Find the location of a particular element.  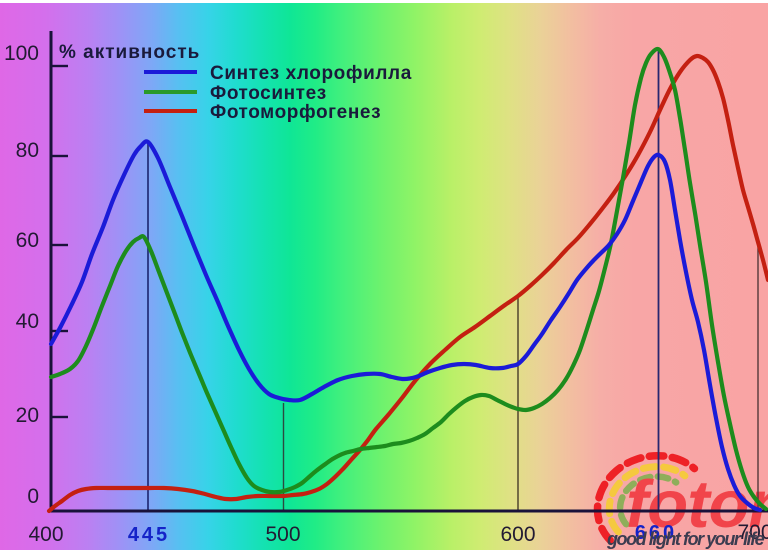

svg-text: Фотоморфогенез is located at coordinates (295, 112).